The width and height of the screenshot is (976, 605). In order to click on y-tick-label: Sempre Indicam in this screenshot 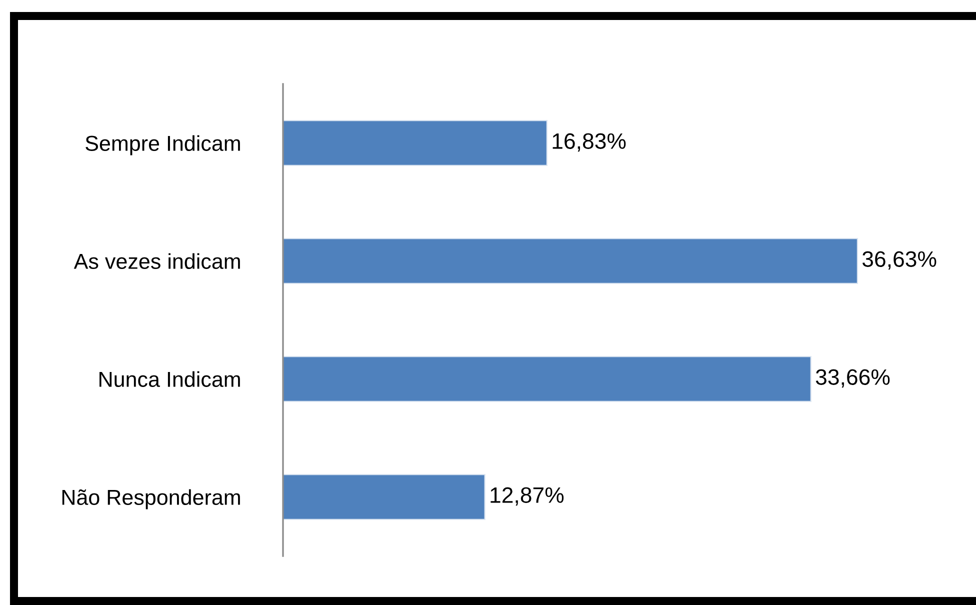, I will do `click(163, 145)`.